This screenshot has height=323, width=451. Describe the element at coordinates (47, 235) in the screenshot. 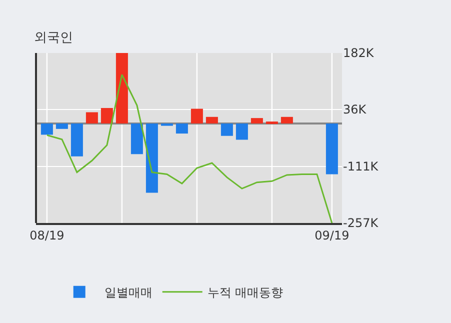

I see `x-tick-label: 08/19` at that location.